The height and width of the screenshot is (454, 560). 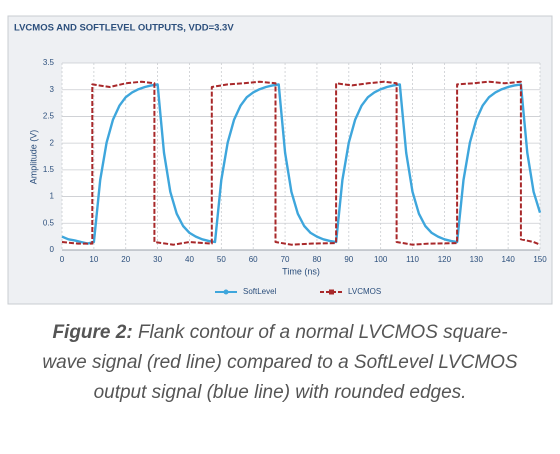 What do you see at coordinates (253, 259) in the screenshot?
I see `x-tick-label: 60` at bounding box center [253, 259].